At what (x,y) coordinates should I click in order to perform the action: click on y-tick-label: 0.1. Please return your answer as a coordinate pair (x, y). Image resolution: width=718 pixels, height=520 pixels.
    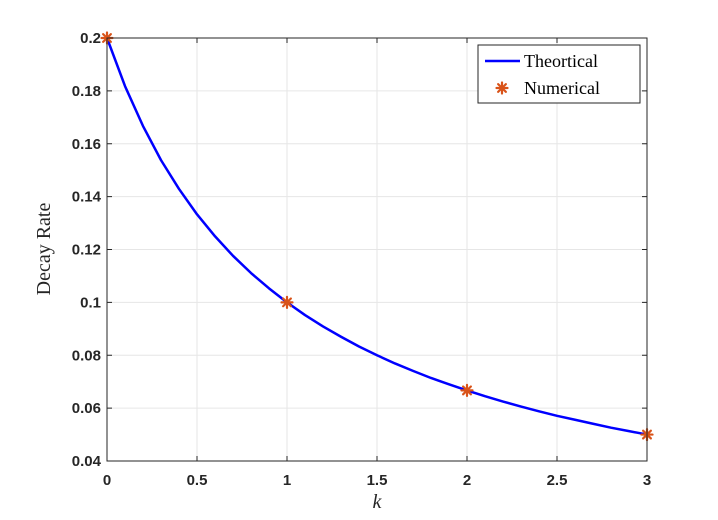
    Looking at the image, I should click on (90, 302).